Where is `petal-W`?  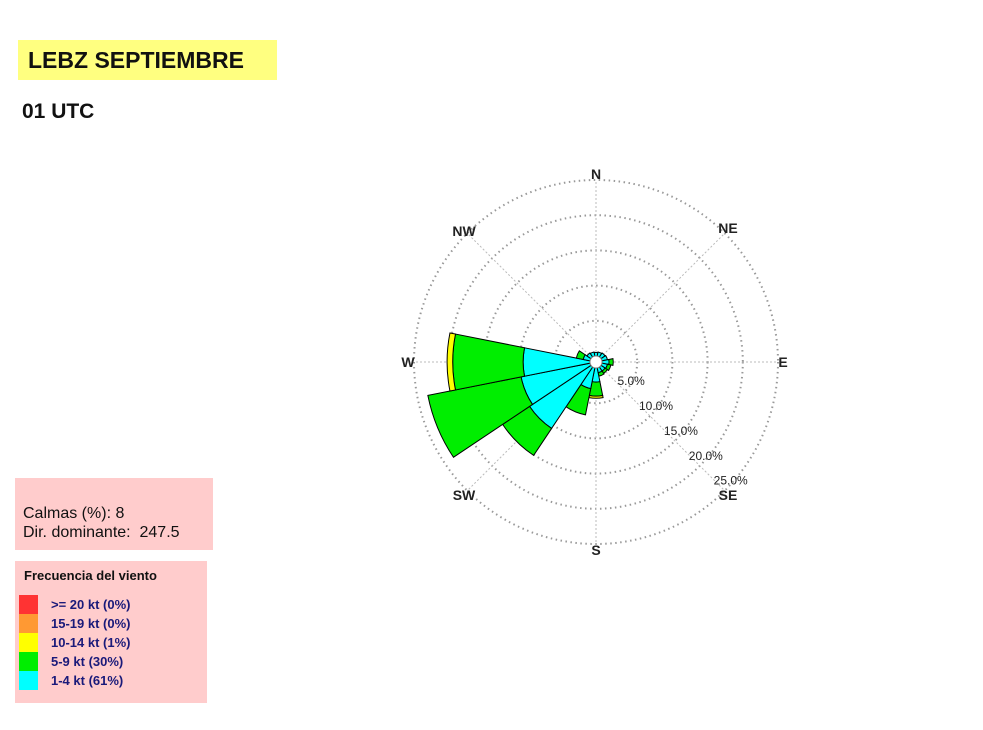 petal-W is located at coordinates (451, 362).